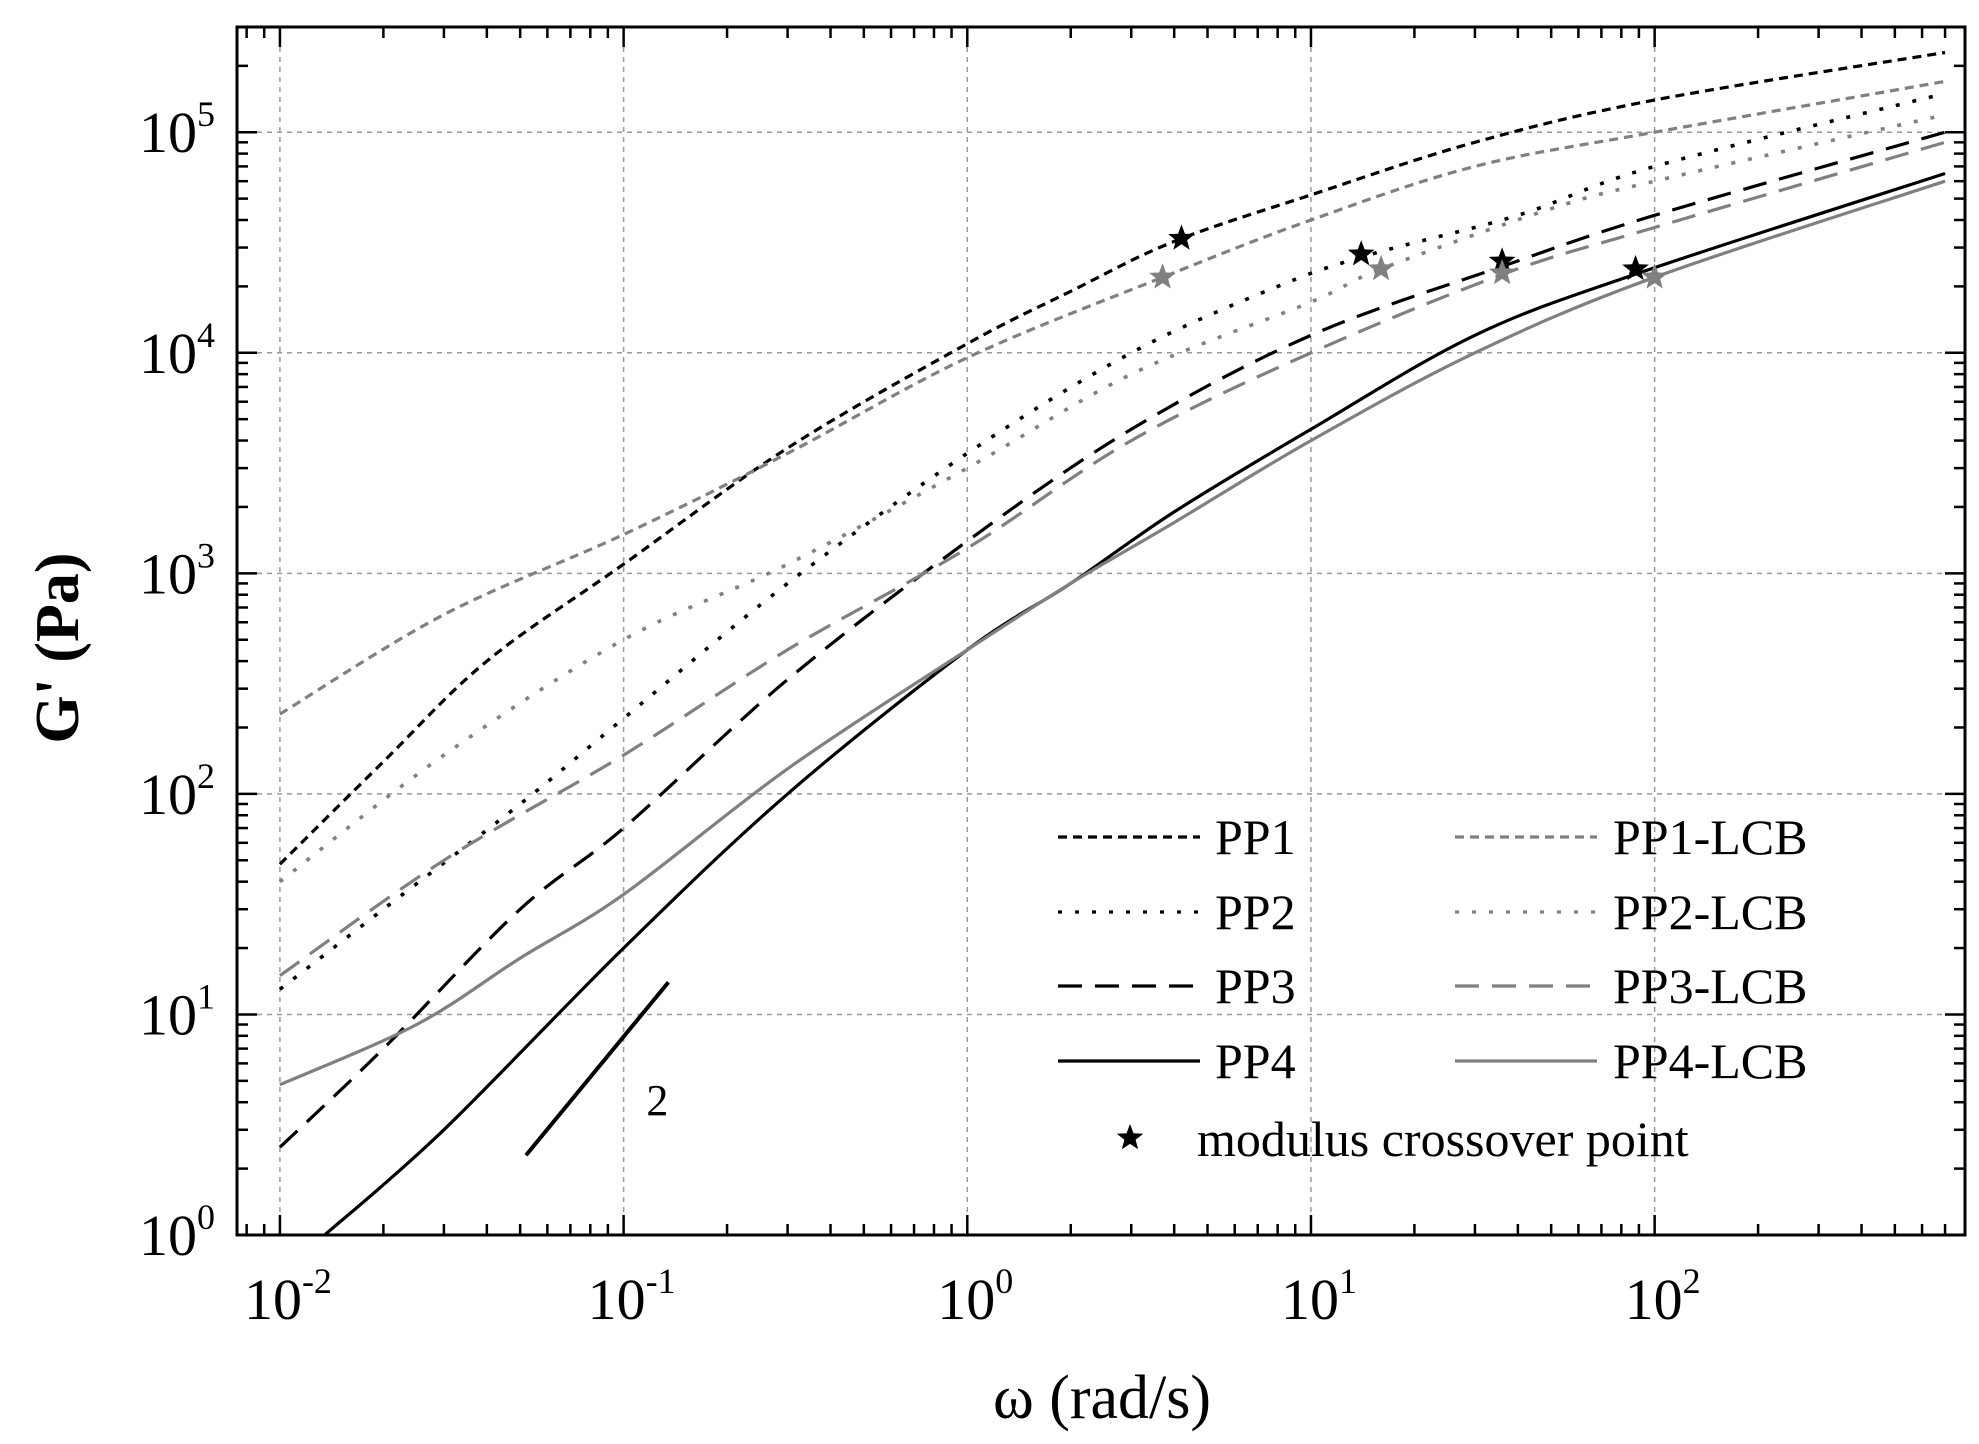 This screenshot has width=1979, height=1444. I want to click on legend-label-pp2: PP2, so click(1255, 912).